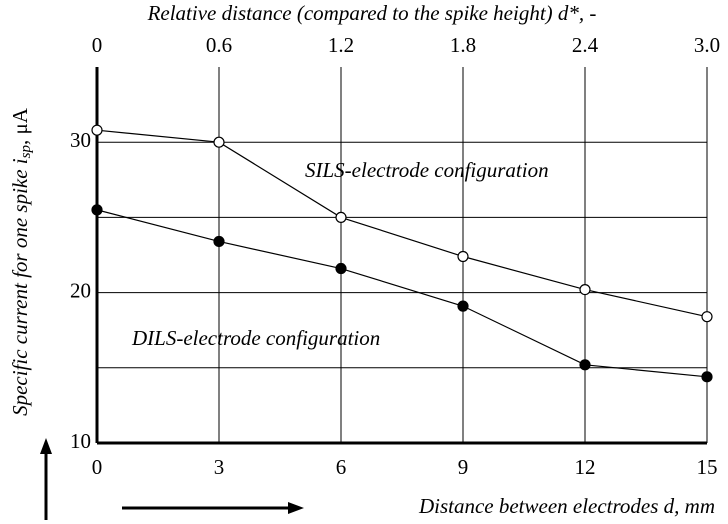  Describe the element at coordinates (463, 467) in the screenshot. I see `x-tick-label: 9` at that location.